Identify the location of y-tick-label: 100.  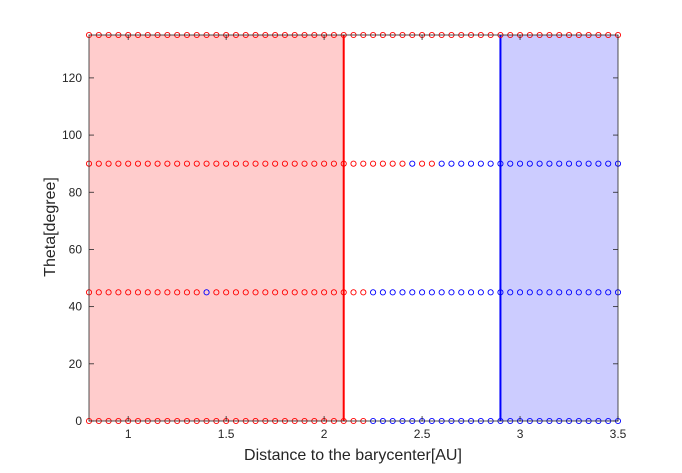
(72, 135).